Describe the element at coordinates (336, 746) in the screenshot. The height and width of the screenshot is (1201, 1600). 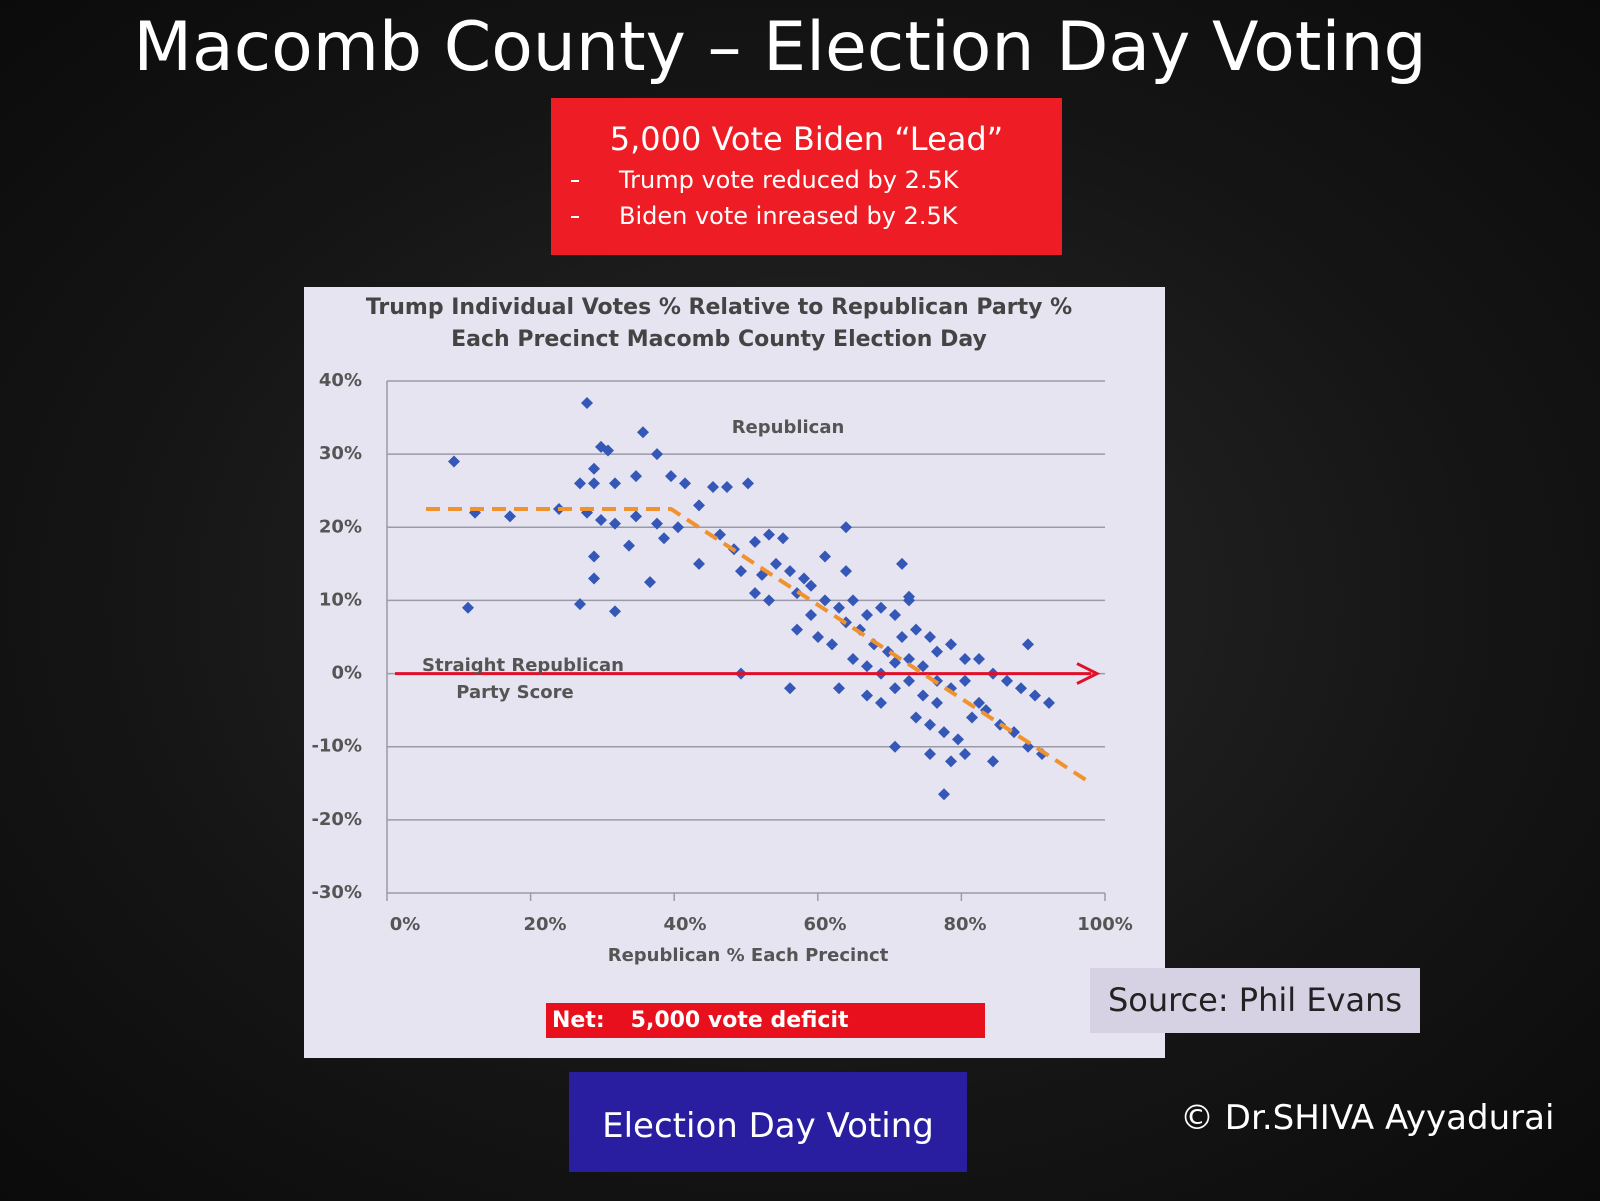
I see `y-tick-label: -10%` at that location.